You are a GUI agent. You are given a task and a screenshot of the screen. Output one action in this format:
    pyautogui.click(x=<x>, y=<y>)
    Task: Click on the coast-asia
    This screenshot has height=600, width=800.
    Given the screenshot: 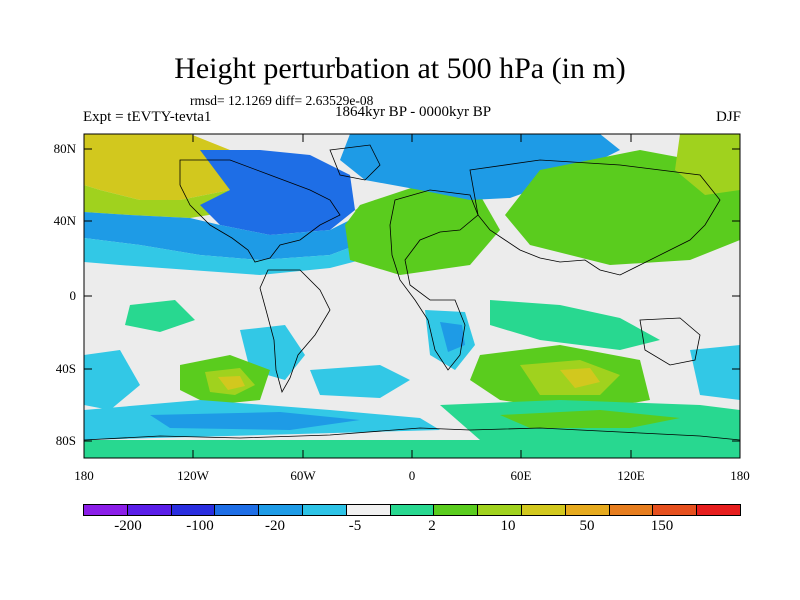 What is the action you would take?
    pyautogui.click(x=595, y=217)
    